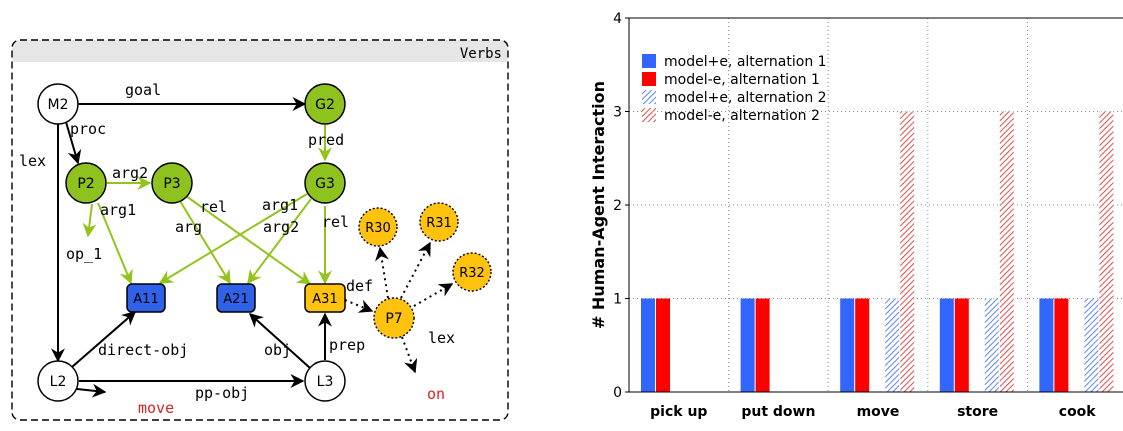  I want to click on y-tick-label: 3, so click(617, 113).